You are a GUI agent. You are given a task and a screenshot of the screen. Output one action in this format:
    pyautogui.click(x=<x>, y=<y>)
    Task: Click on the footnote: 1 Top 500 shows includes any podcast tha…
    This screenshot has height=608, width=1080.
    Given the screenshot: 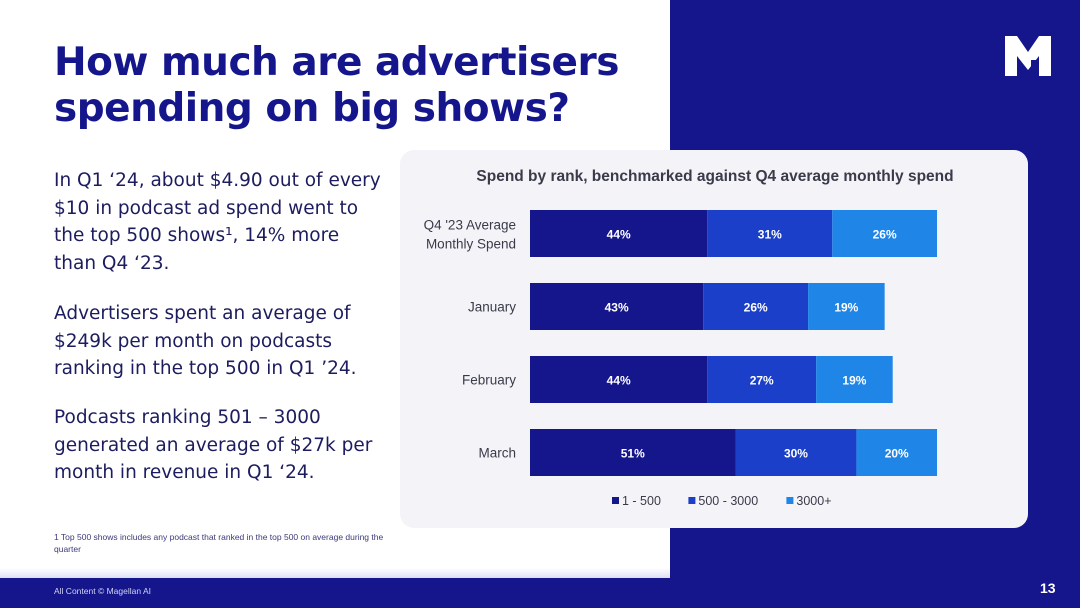 What is the action you would take?
    pyautogui.click(x=219, y=543)
    